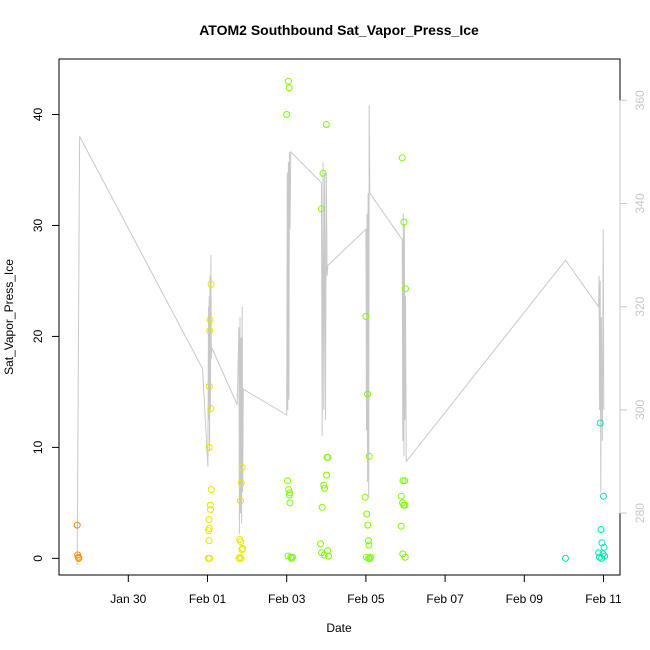 This screenshot has height=650, width=650. Describe the element at coordinates (640, 203) in the screenshot. I see `right-y-tick-label: 340` at that location.